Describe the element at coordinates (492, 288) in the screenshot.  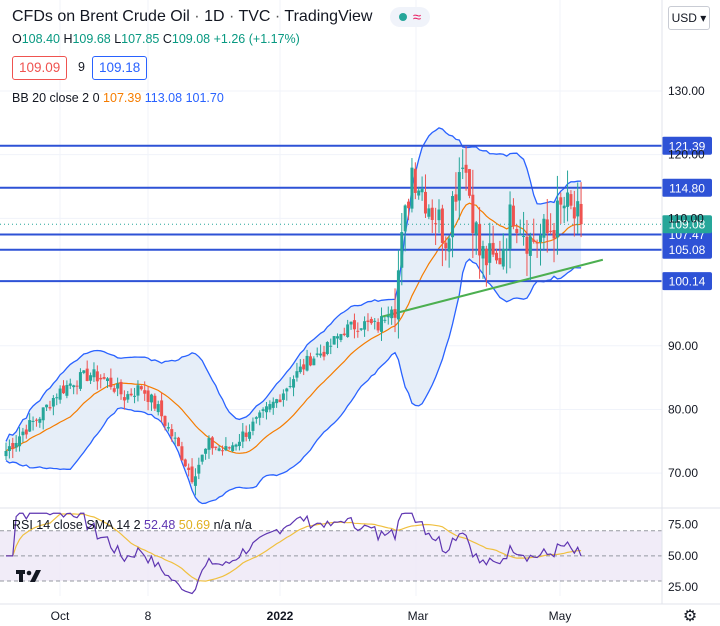
I see `trendline` at that location.